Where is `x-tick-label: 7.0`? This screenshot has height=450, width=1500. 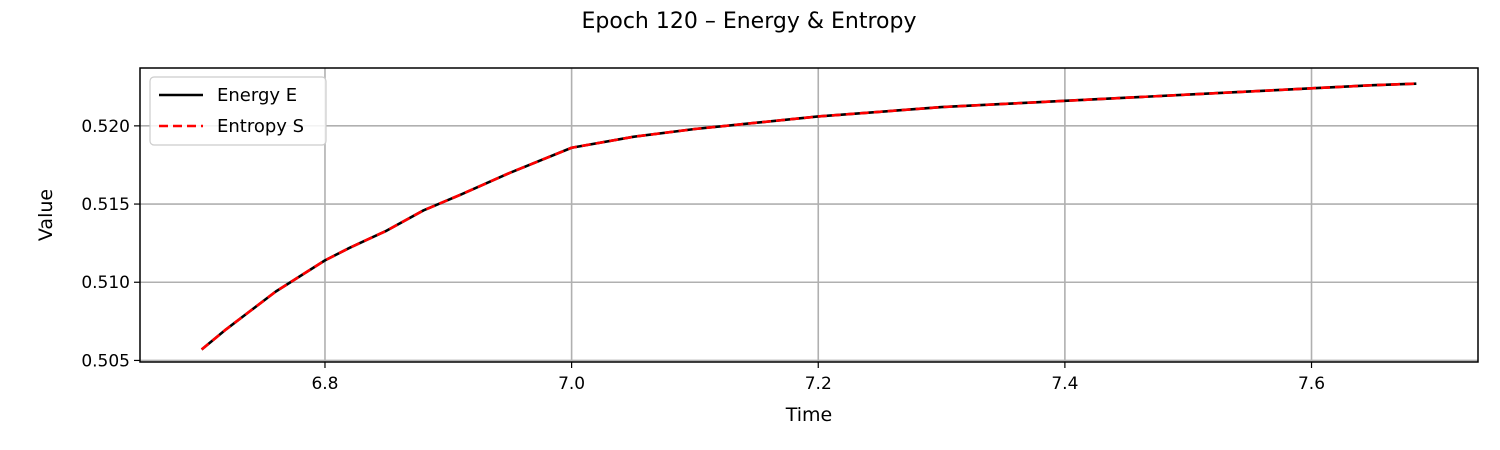
x-tick-label: 7.0 is located at coordinates (571, 384).